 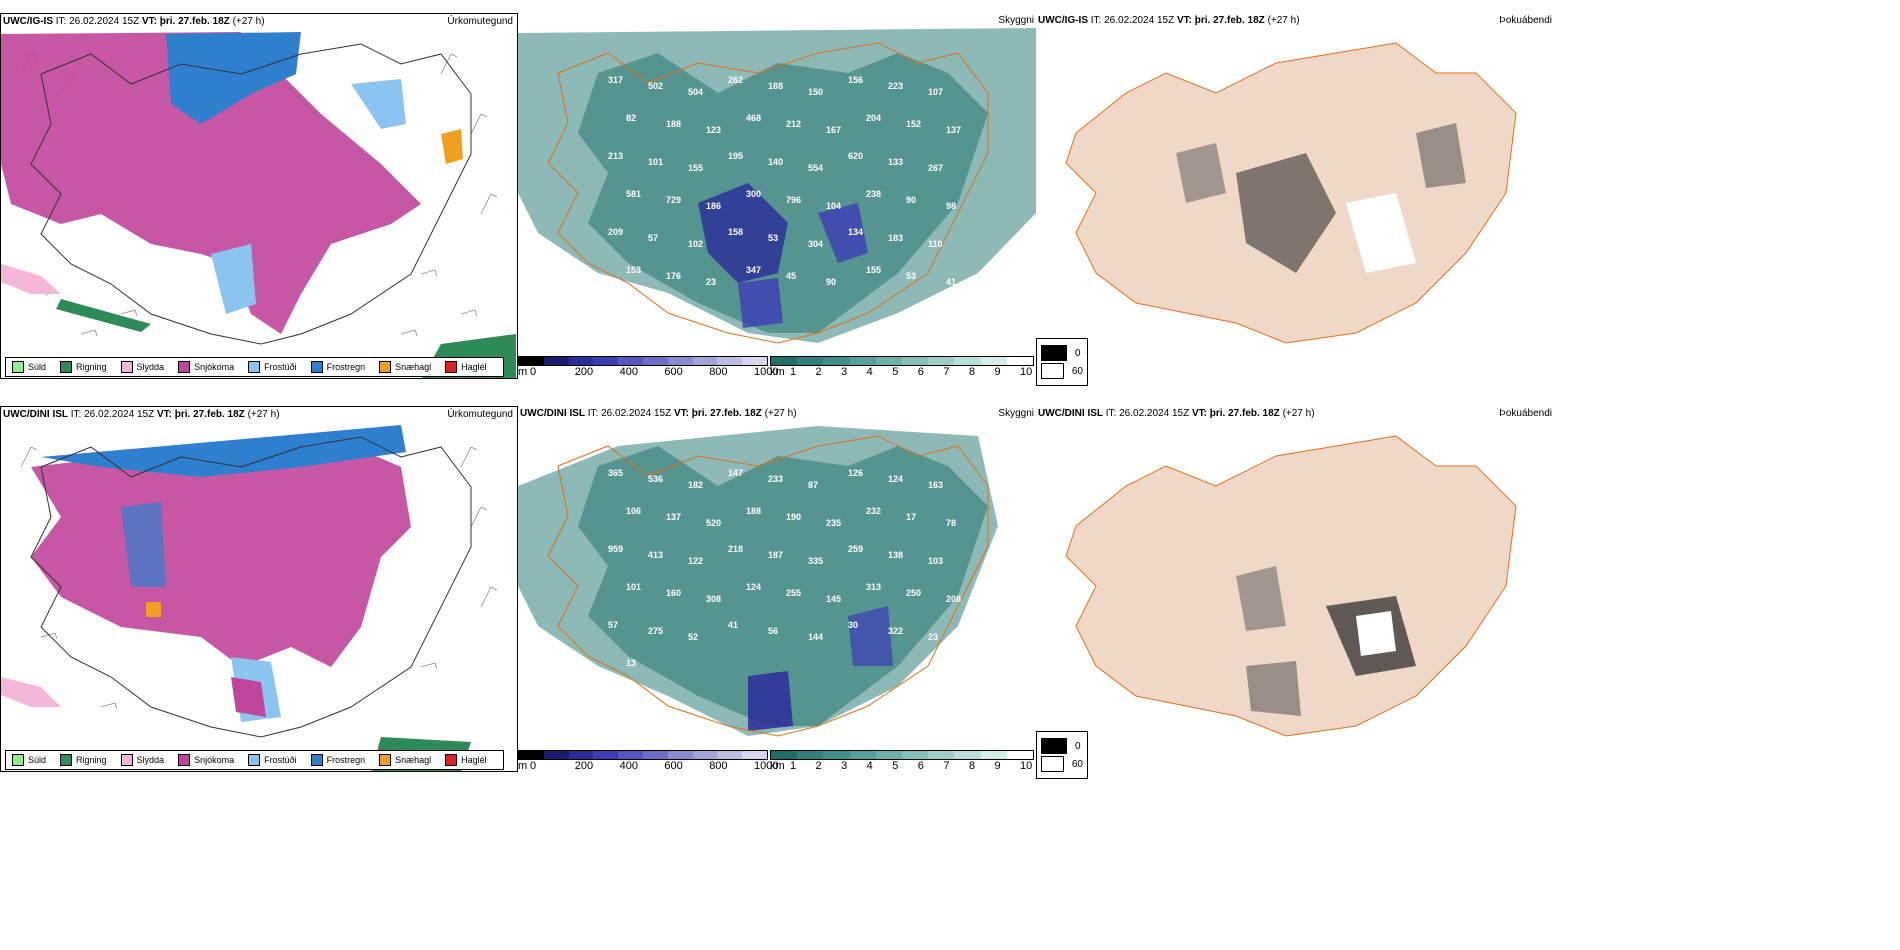 I want to click on fog-legend-label: 0, so click(x=1078, y=746).